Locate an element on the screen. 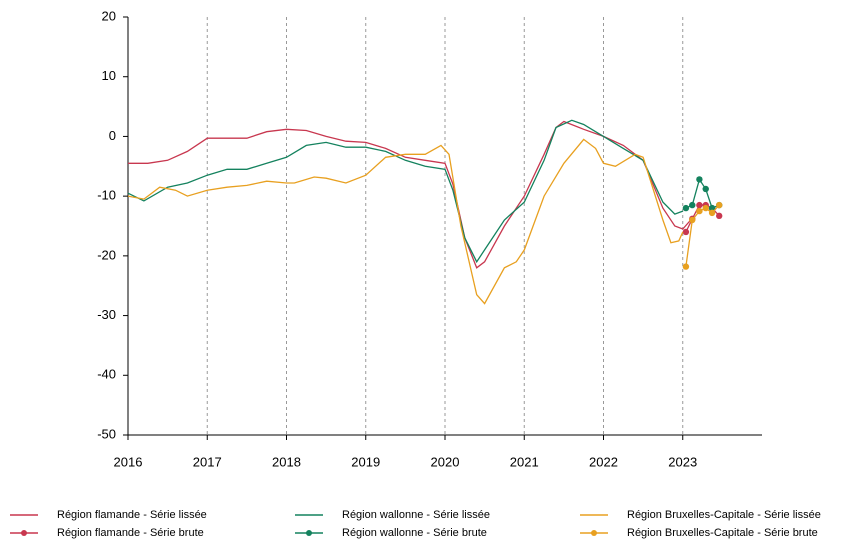 The width and height of the screenshot is (863, 544). y-tick-label: 0 is located at coordinates (112, 135).